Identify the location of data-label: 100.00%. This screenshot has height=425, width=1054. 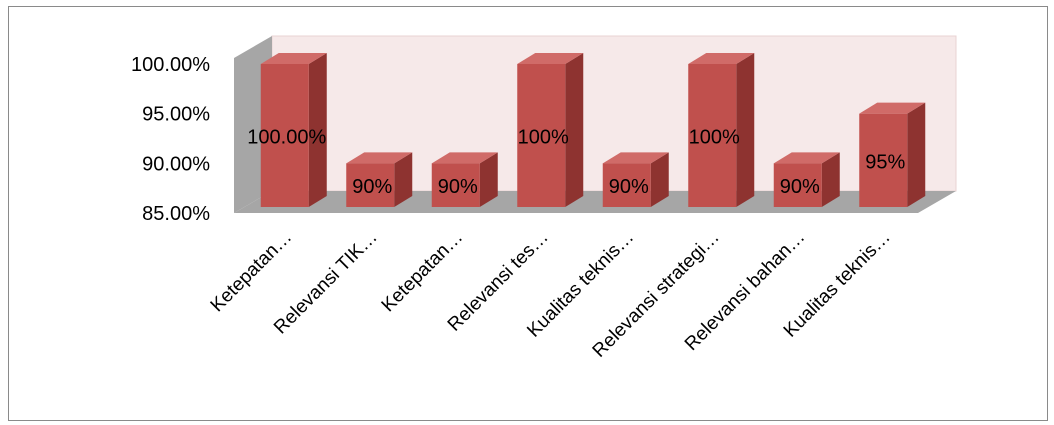
(286, 138).